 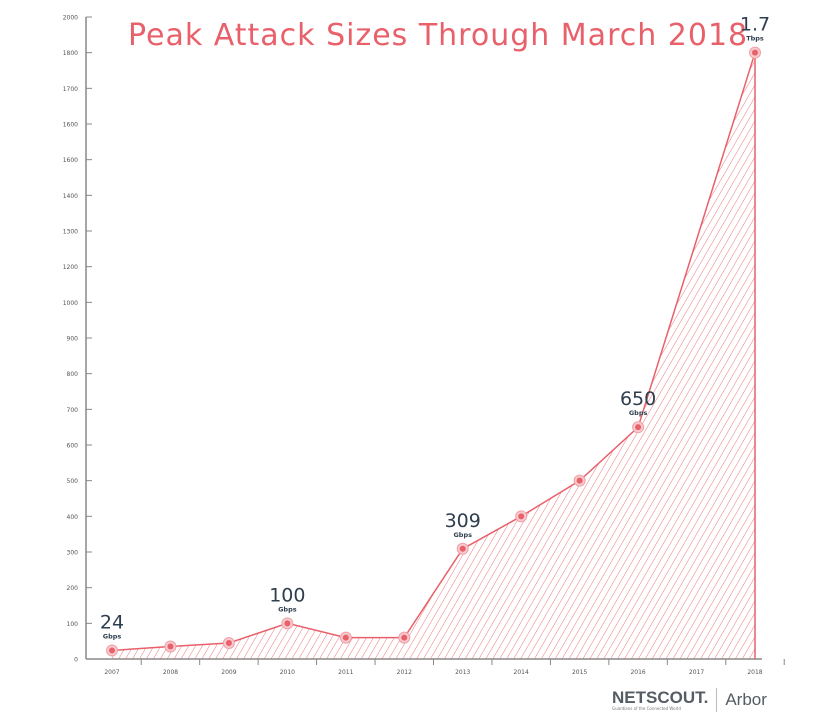 What do you see at coordinates (73, 374) in the screenshot?
I see `y-tick-label: 800` at bounding box center [73, 374].